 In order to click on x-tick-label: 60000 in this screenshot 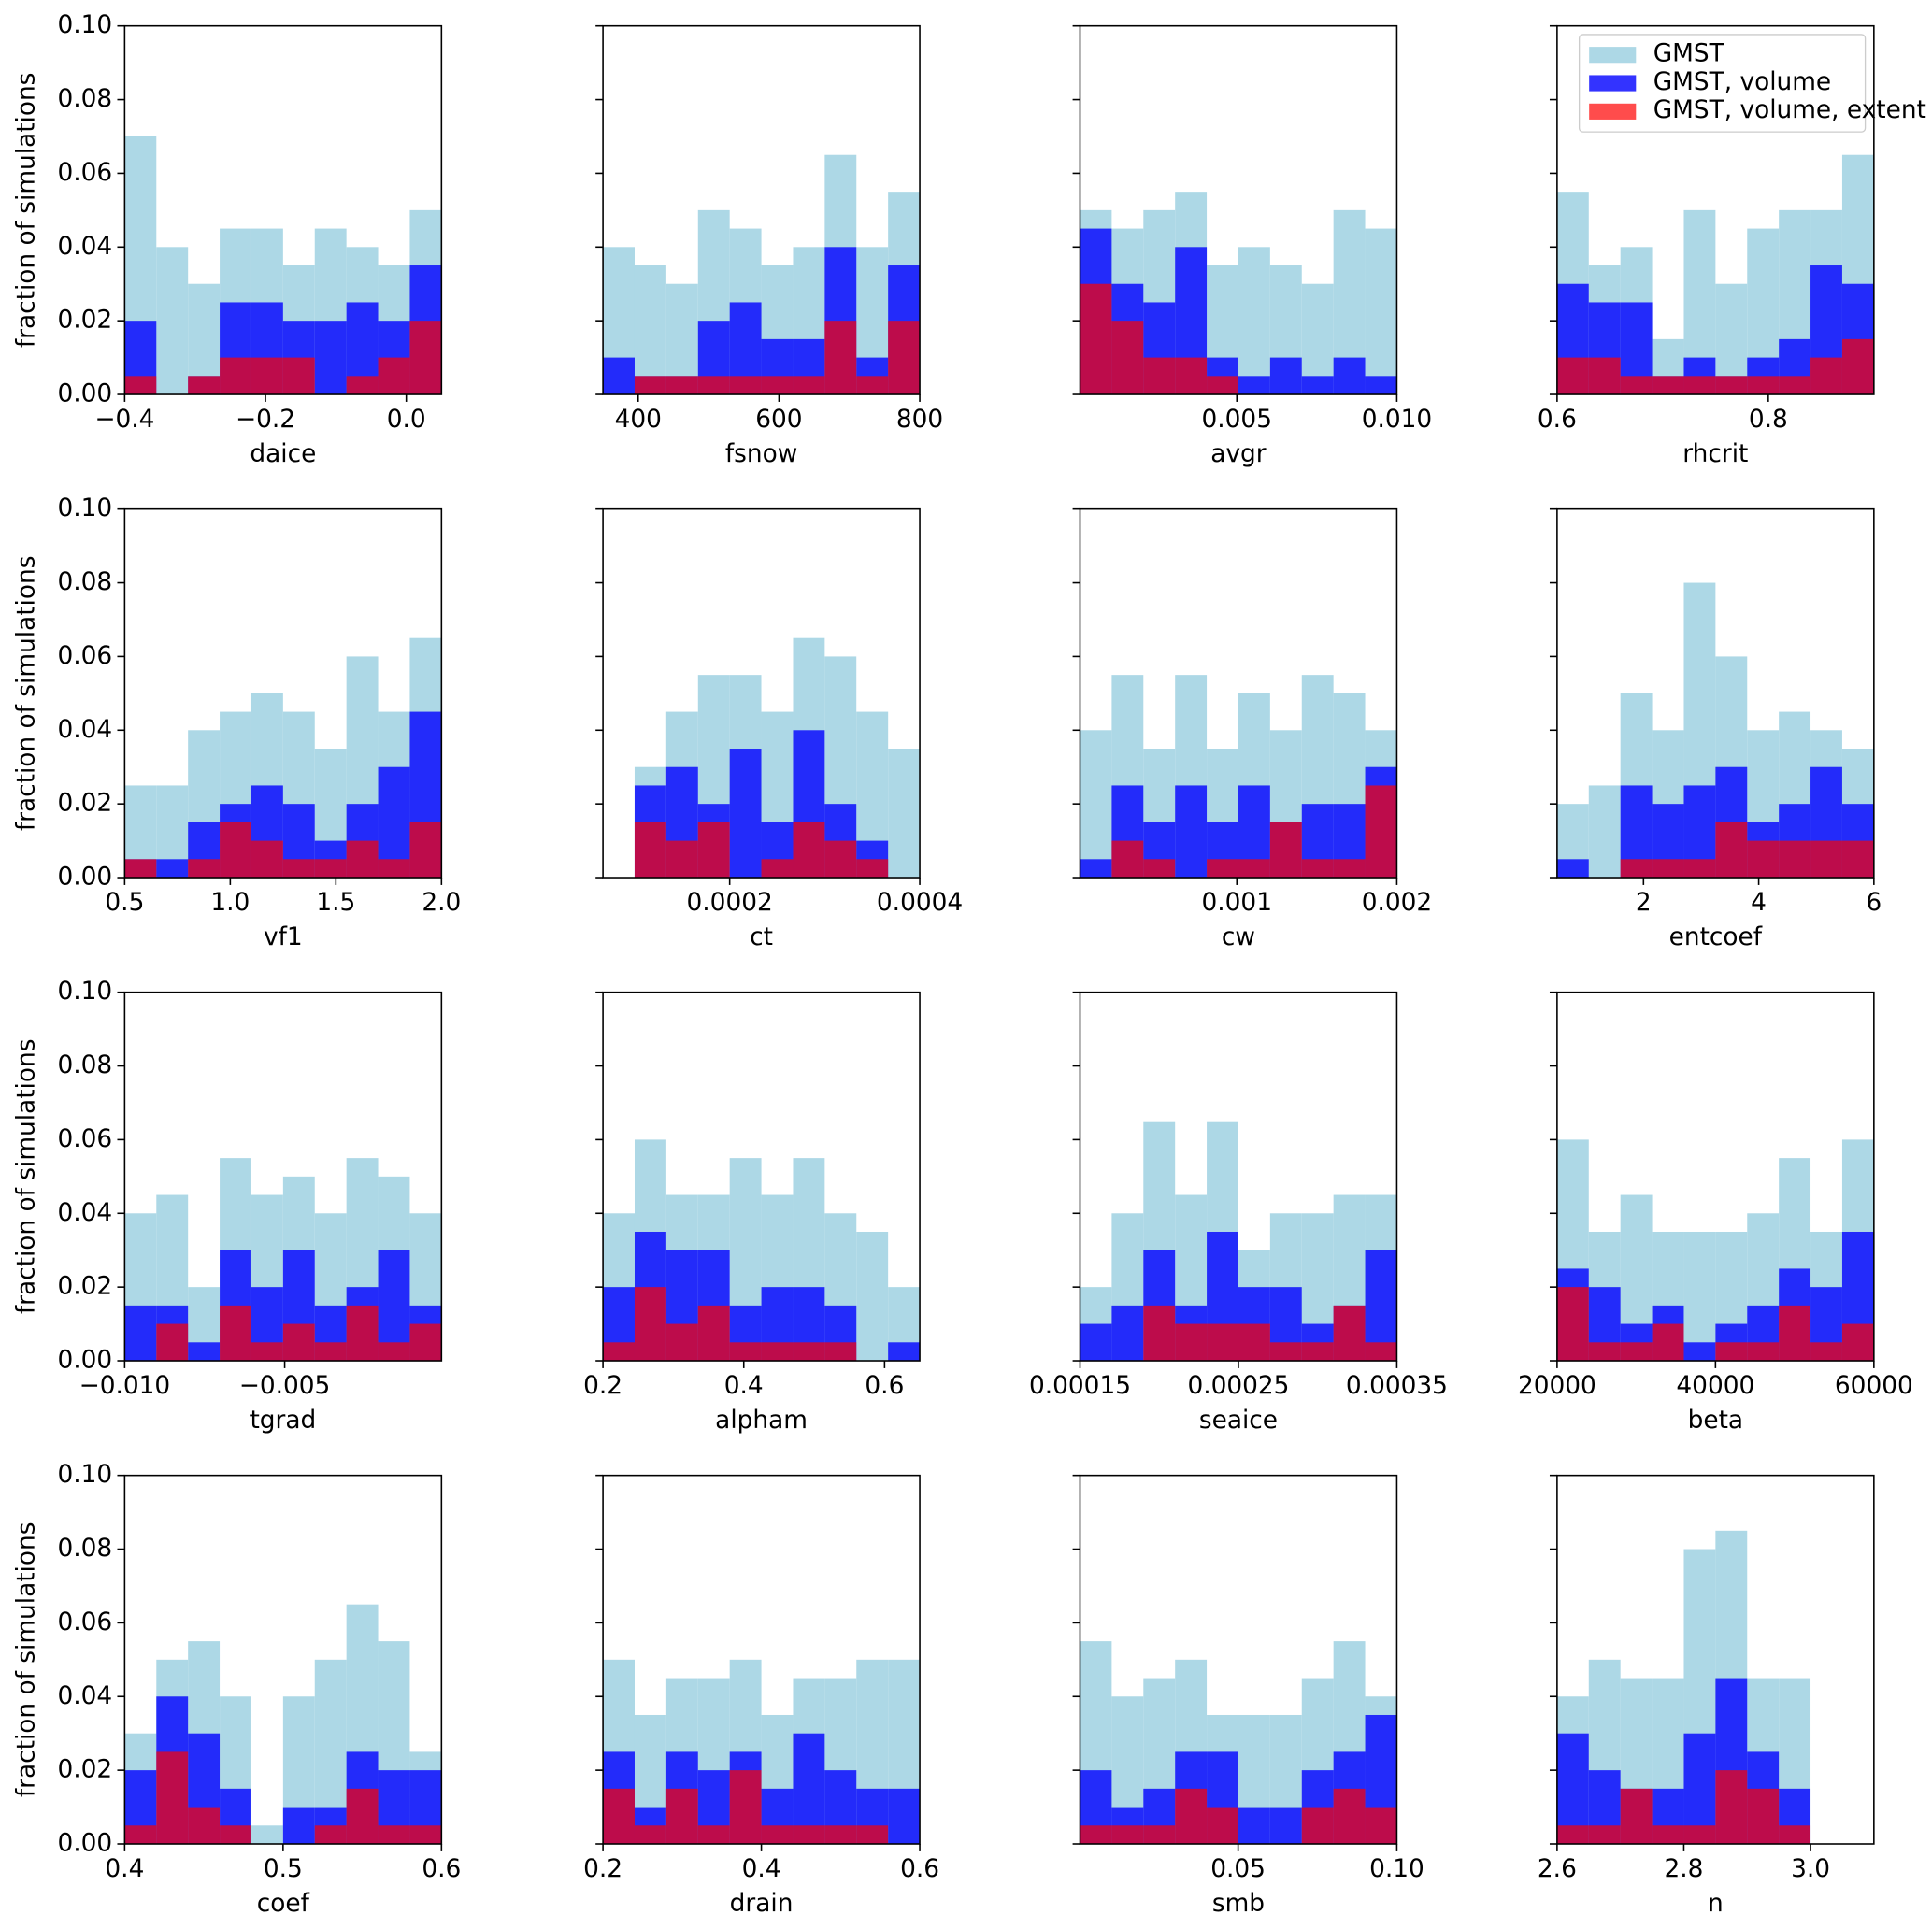, I will do `click(1874, 1386)`.